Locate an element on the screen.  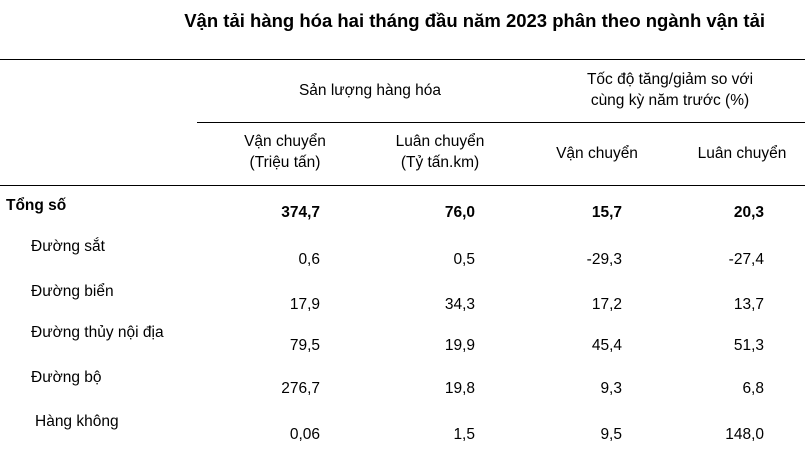
header-col1-line1: Vận chuyển is located at coordinates (285, 141).